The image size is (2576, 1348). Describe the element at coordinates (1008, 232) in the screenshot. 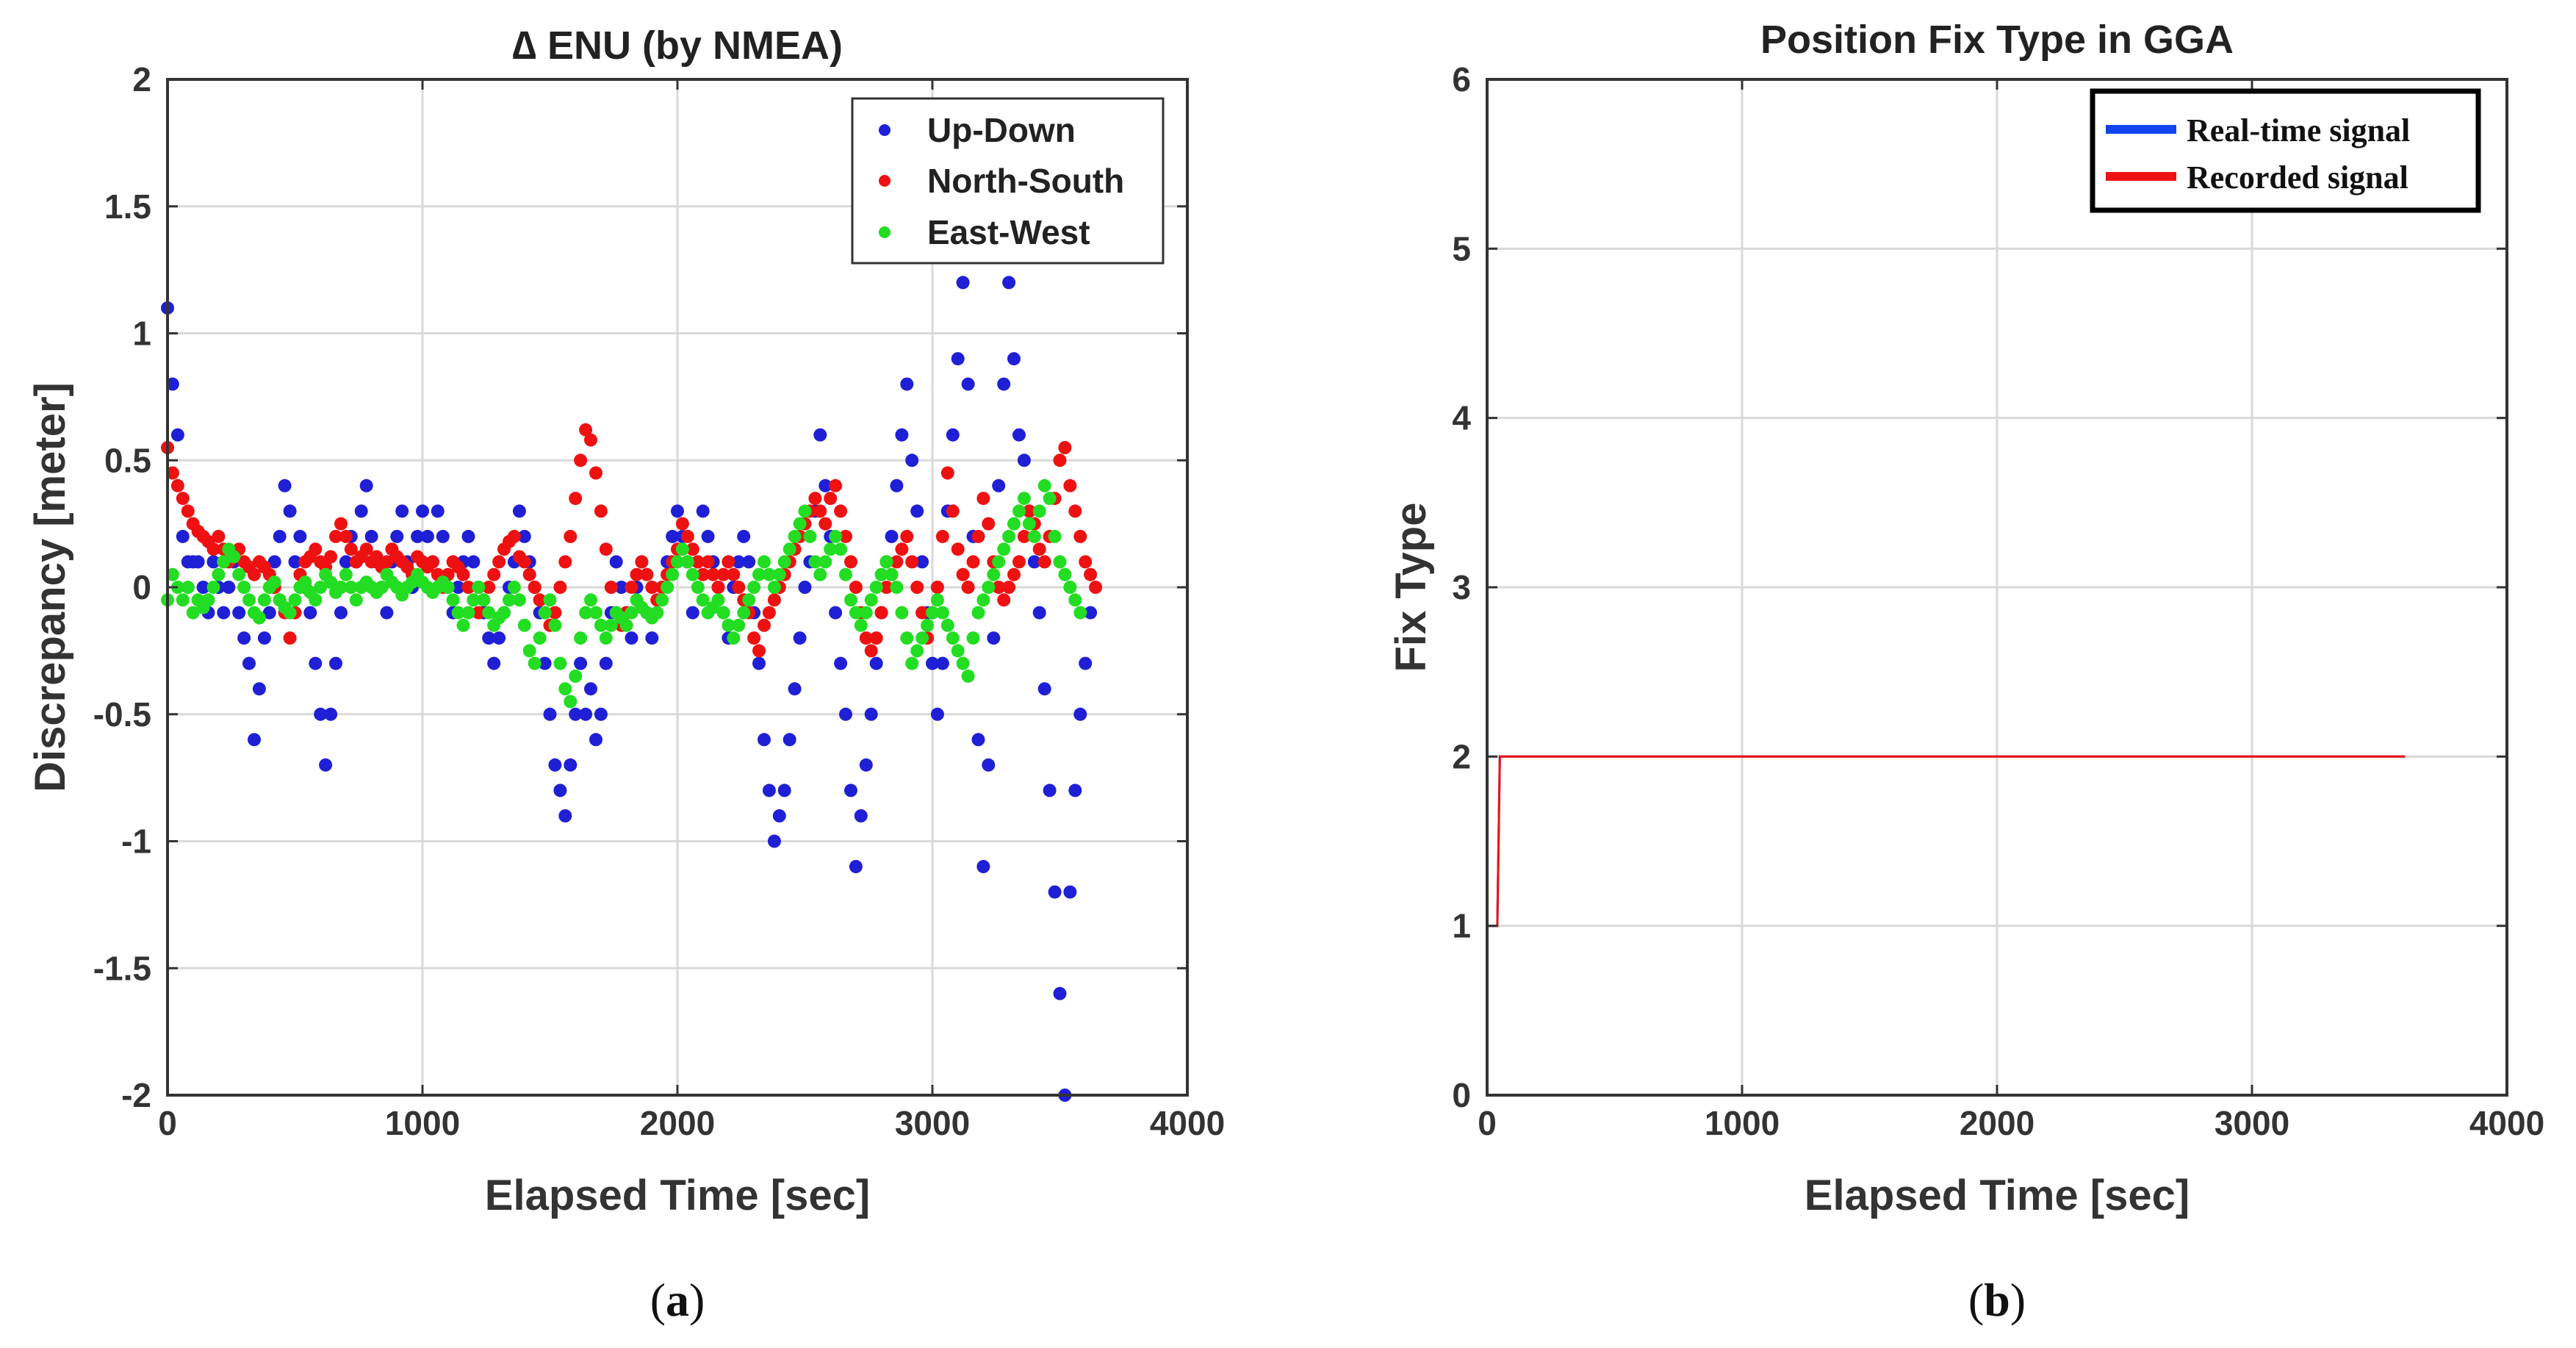

I see `legend-a-label-east-west: East-West` at that location.